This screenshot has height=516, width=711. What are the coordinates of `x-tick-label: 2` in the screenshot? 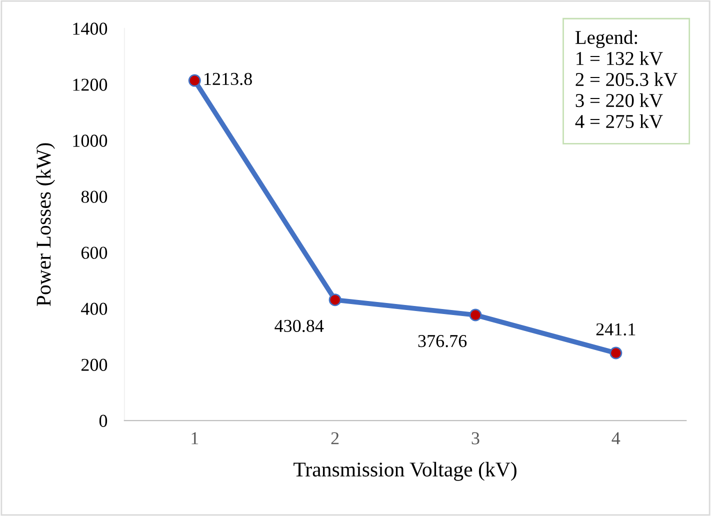 It's located at (335, 438).